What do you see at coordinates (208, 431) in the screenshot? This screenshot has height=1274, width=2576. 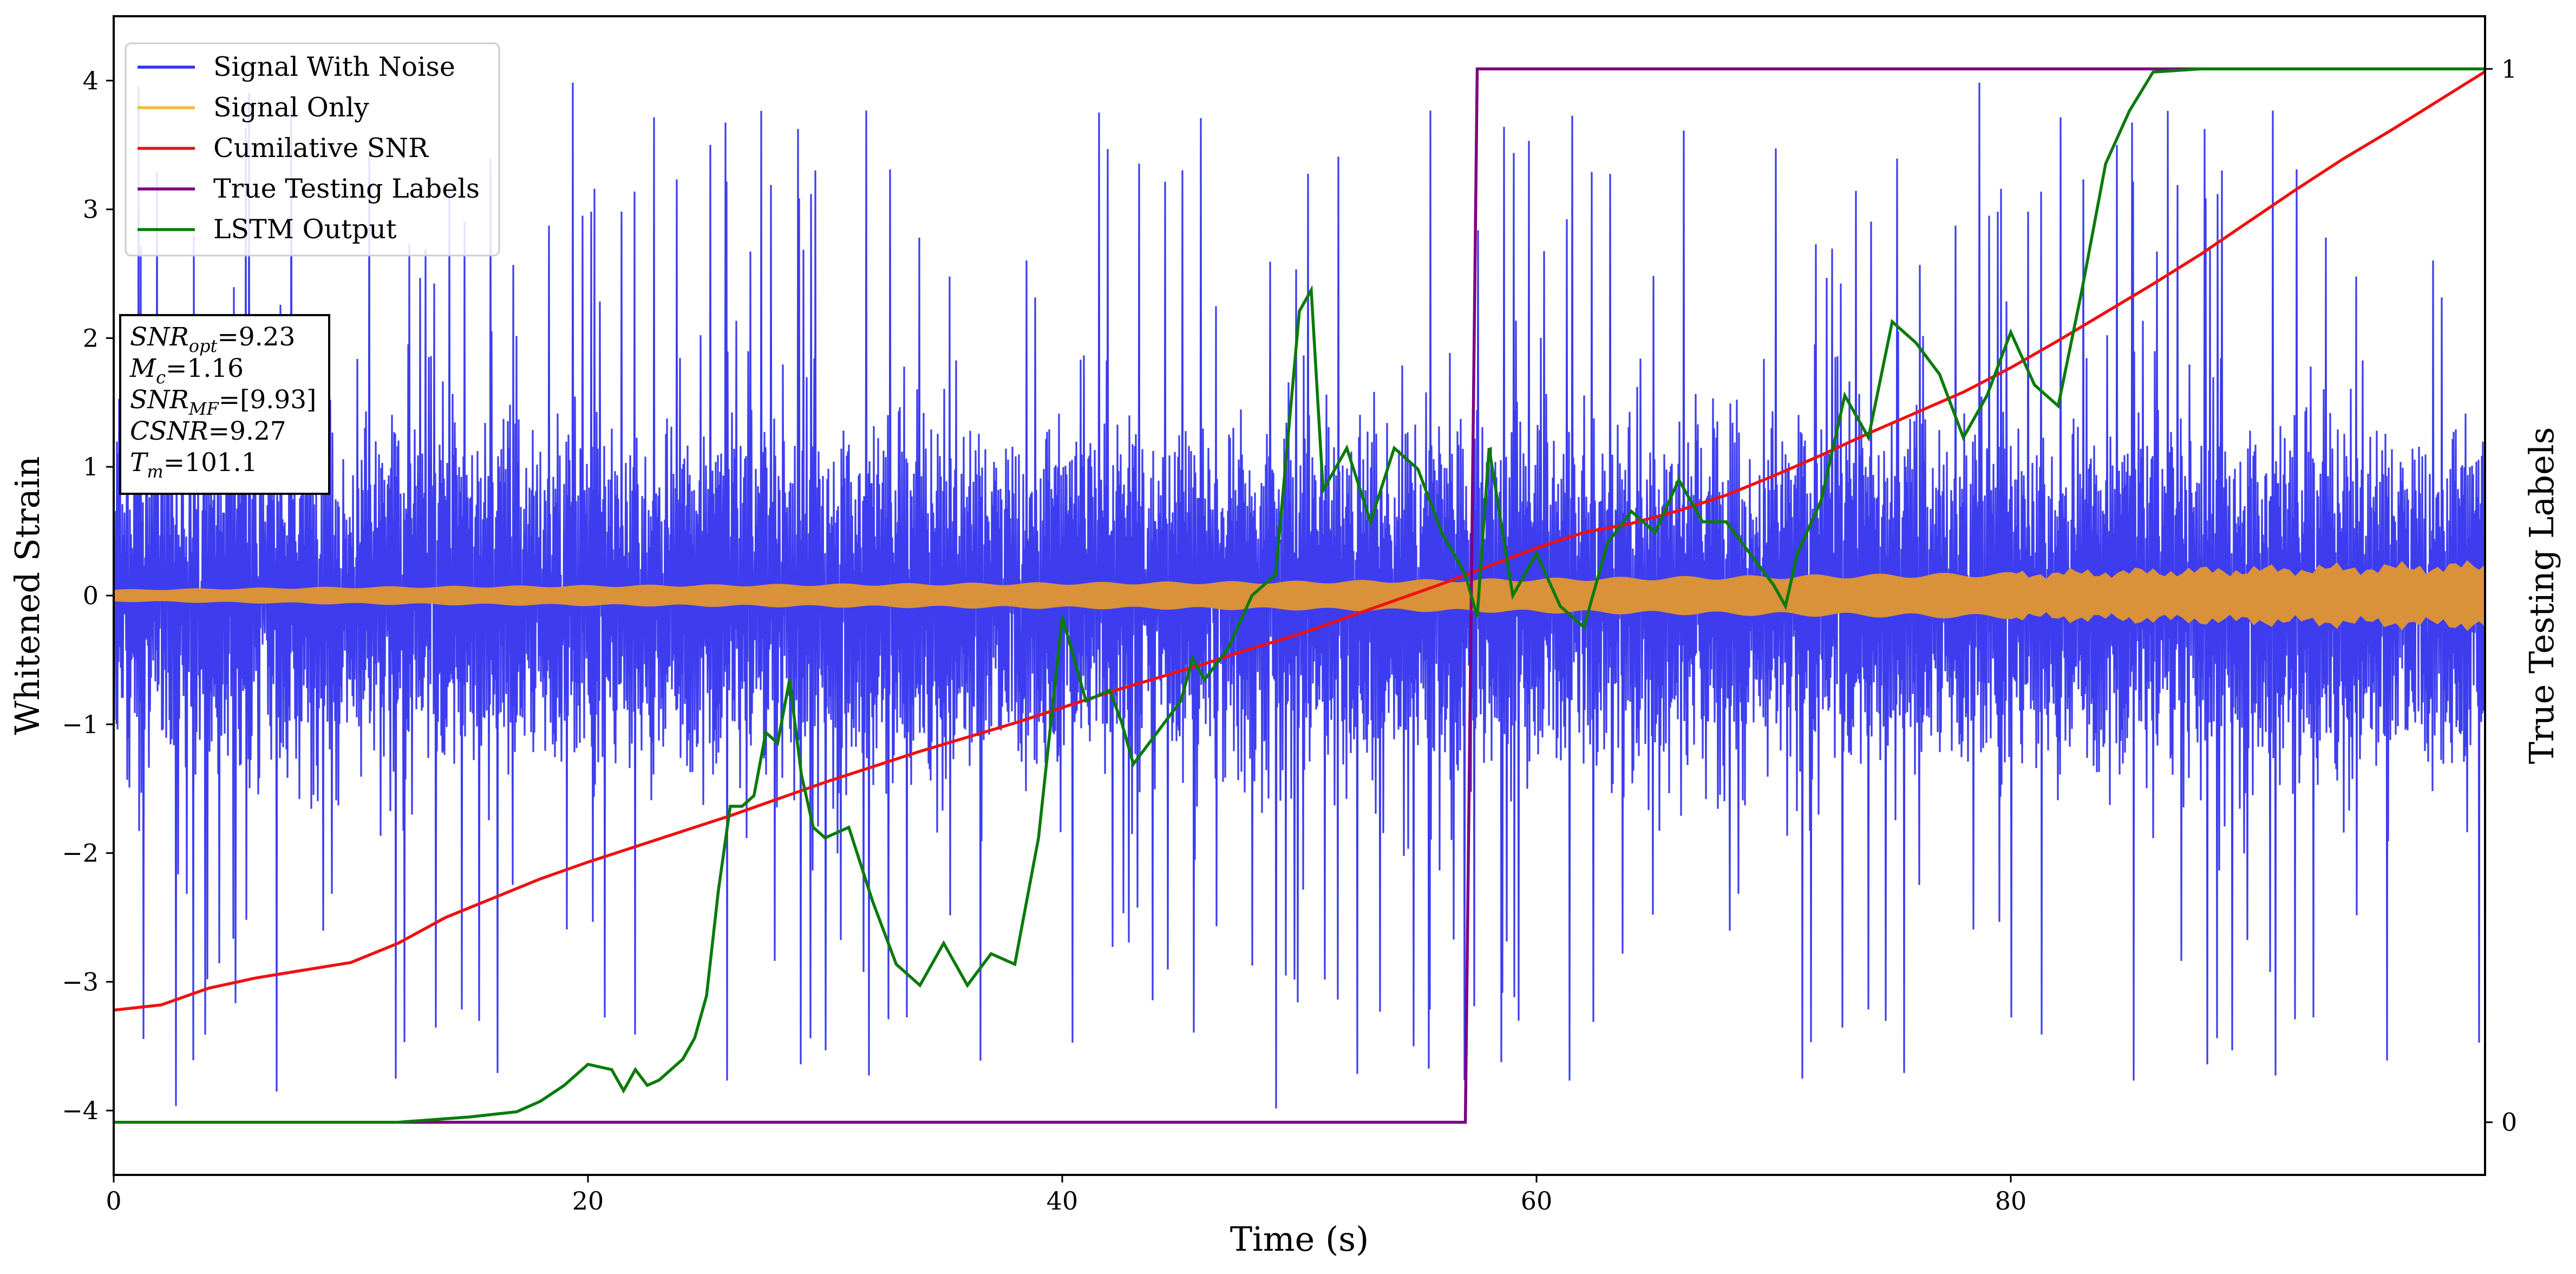 I see `annotation-line: CSNR=9.27` at bounding box center [208, 431].